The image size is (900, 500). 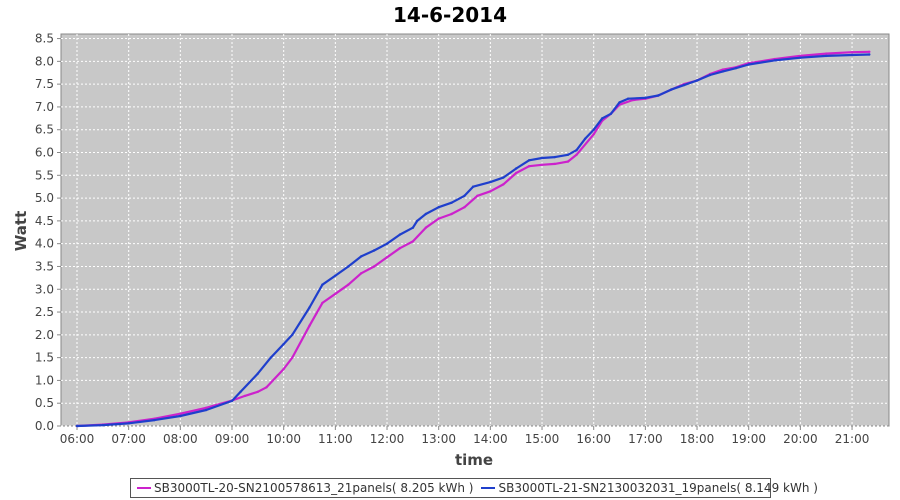 What do you see at coordinates (44, 335) in the screenshot?
I see `y-tick-label: 2.0` at bounding box center [44, 335].